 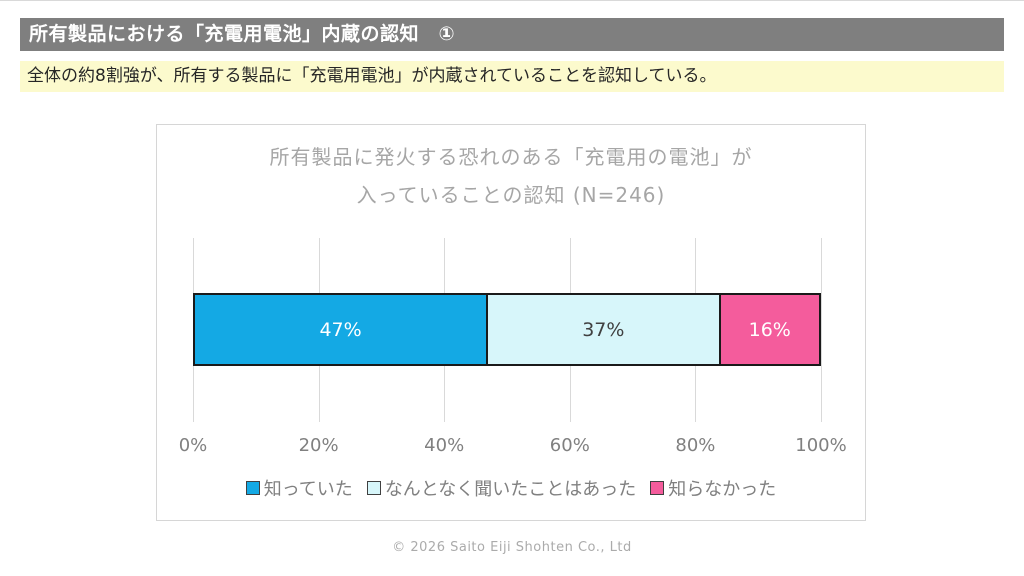 I want to click on x-tick-label: 80%, so click(x=695, y=445).